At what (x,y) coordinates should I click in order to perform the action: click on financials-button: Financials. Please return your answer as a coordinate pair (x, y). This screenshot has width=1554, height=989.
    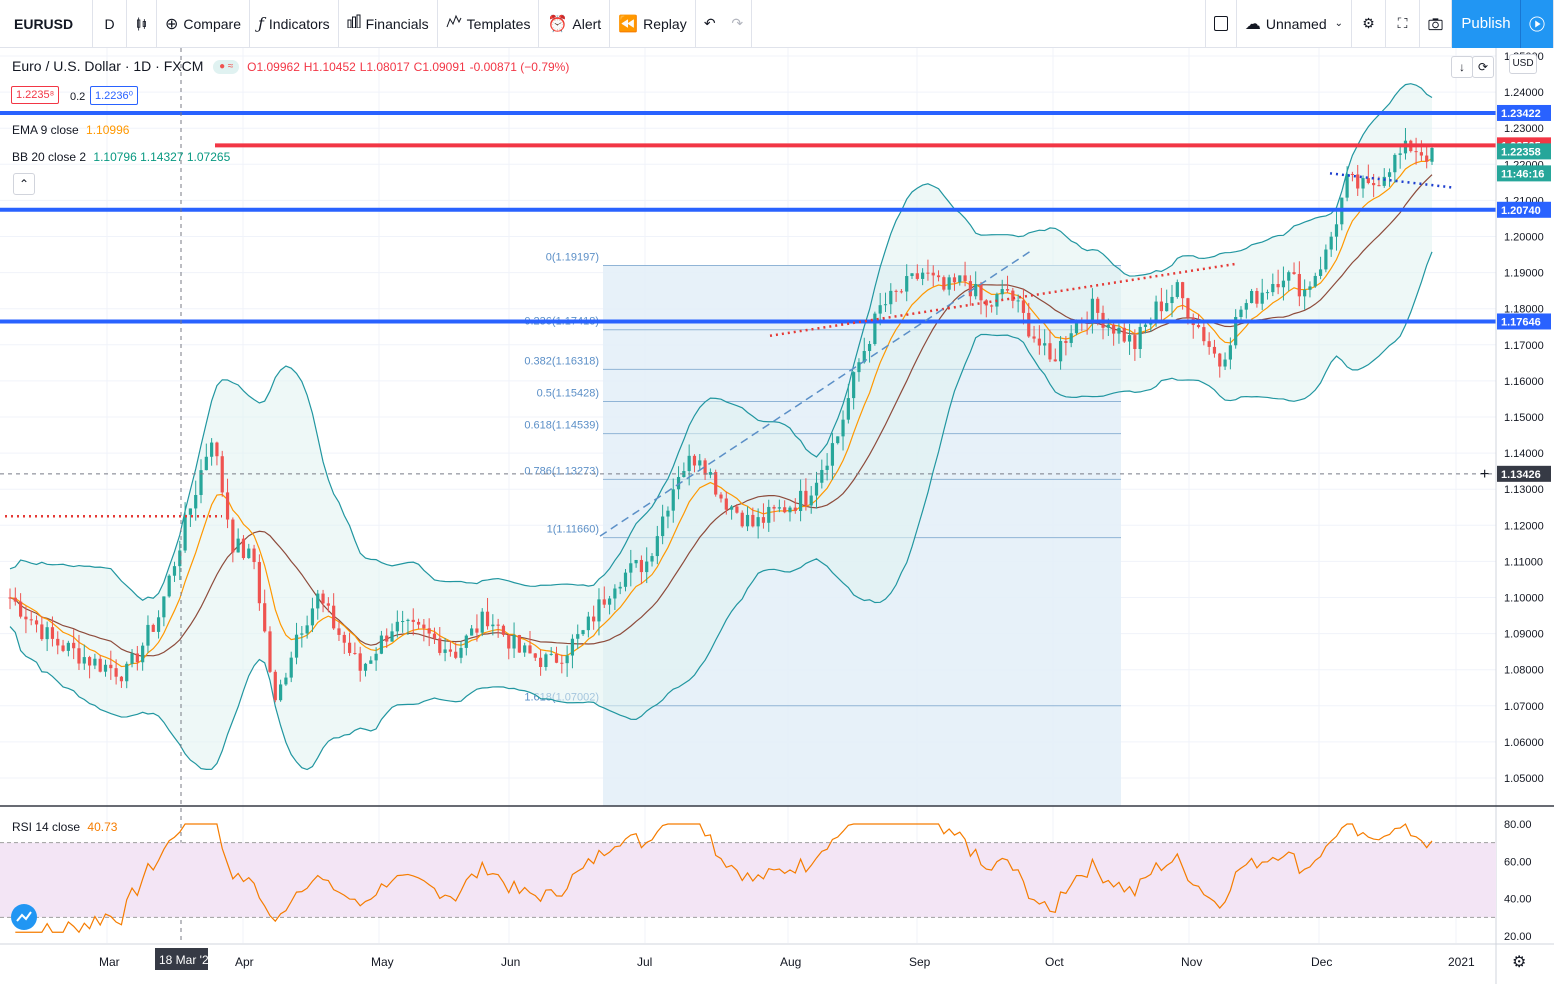
    Looking at the image, I should click on (388, 24).